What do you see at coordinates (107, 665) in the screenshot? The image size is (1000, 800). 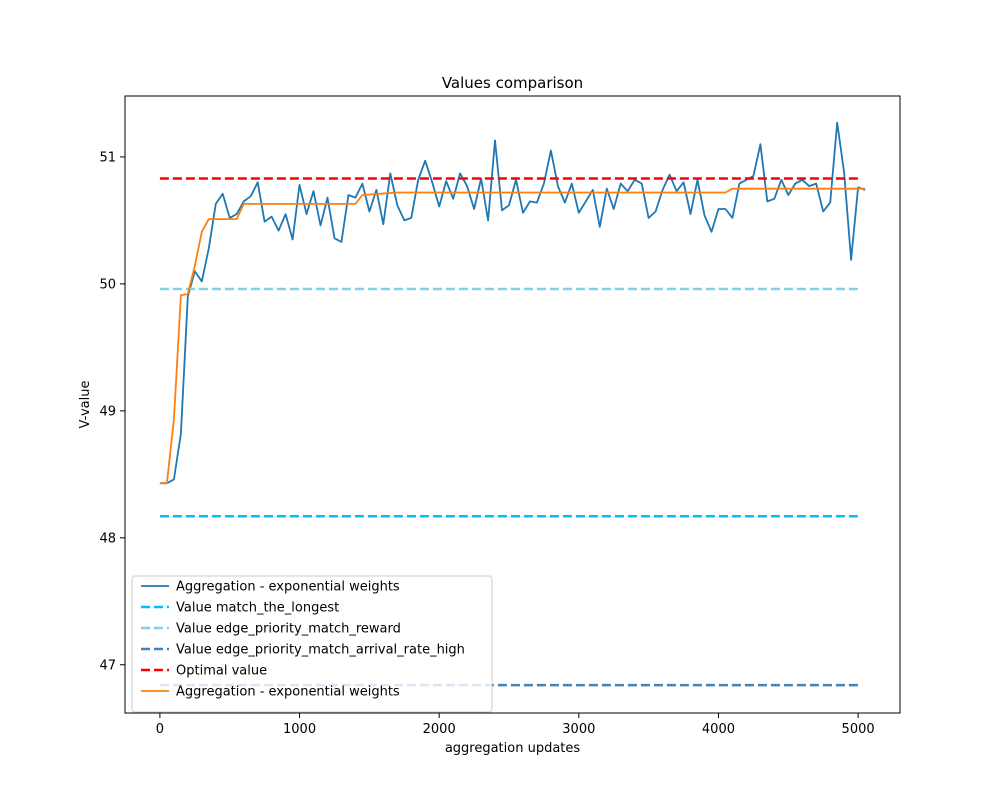 I see `y-tick-label: 47` at bounding box center [107, 665].